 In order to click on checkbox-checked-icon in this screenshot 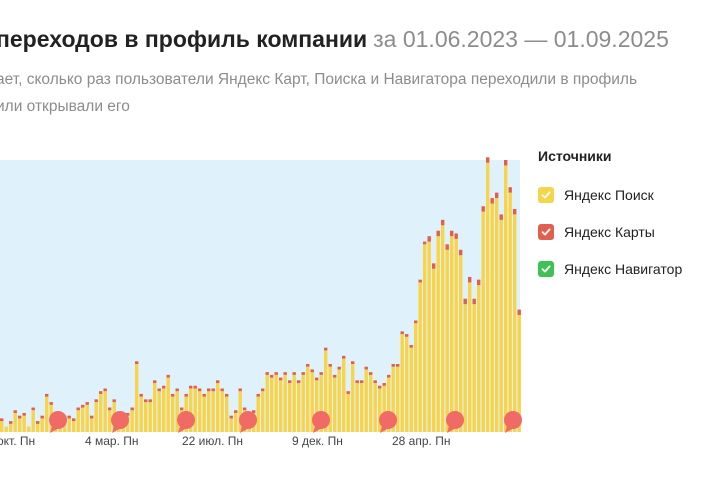, I will do `click(546, 195)`.